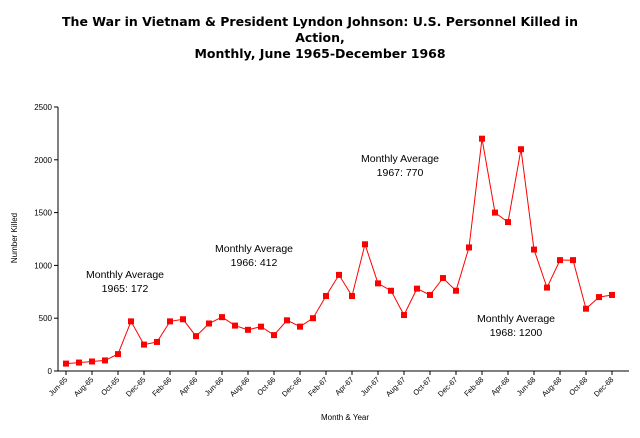 This screenshot has height=438, width=640. What do you see at coordinates (395, 386) in the screenshot?
I see `x-tick-label-13: Aug-67` at bounding box center [395, 386].